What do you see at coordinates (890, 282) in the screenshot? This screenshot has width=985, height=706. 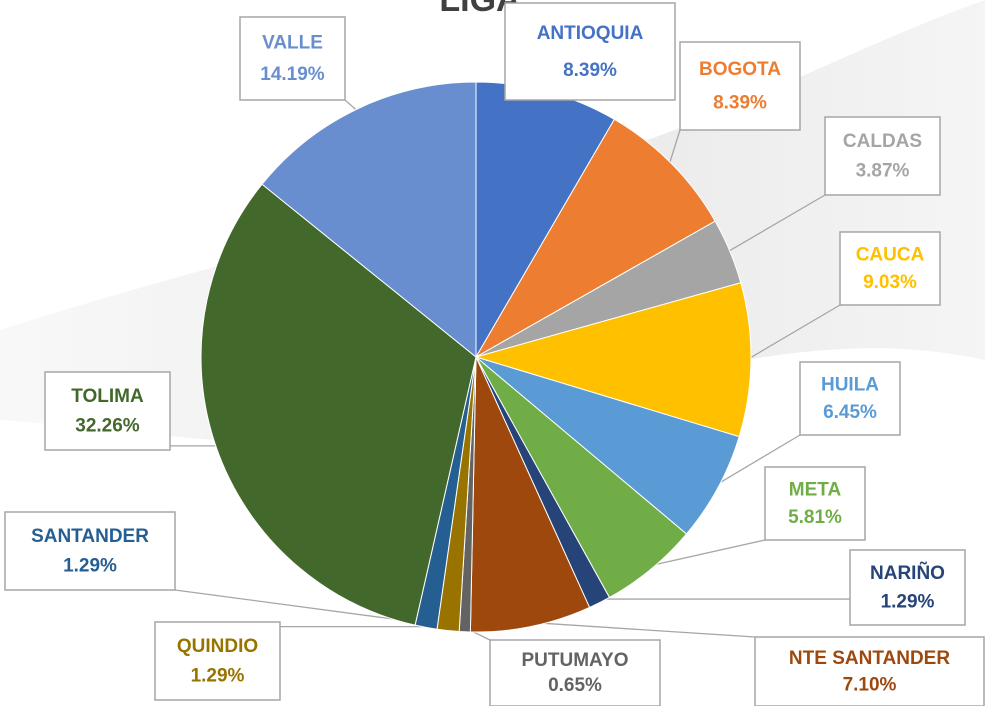 I see `value-label: 9.03%` at bounding box center [890, 282].